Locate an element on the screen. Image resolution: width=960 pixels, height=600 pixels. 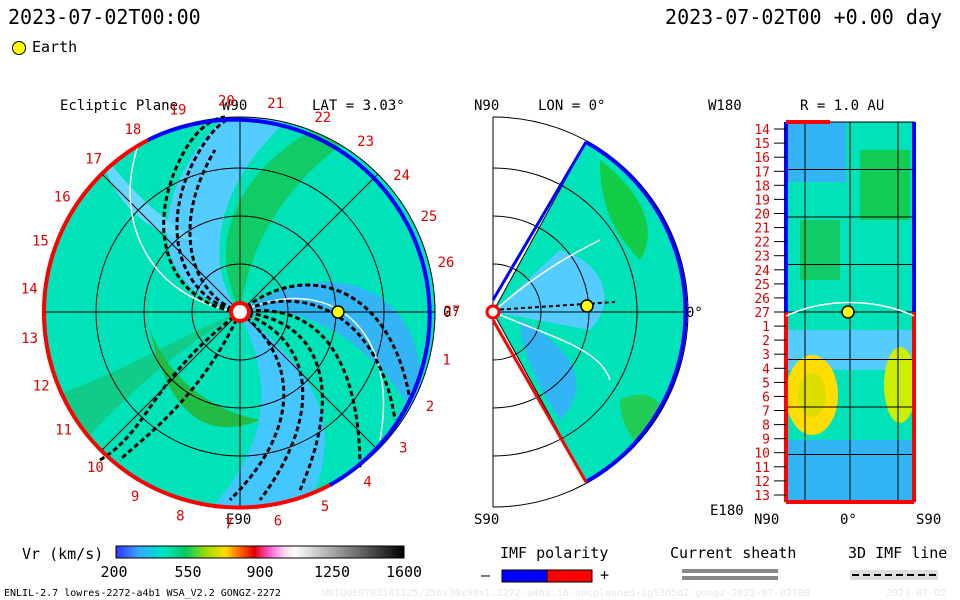
earth-radial-icon is located at coordinates (848, 312).